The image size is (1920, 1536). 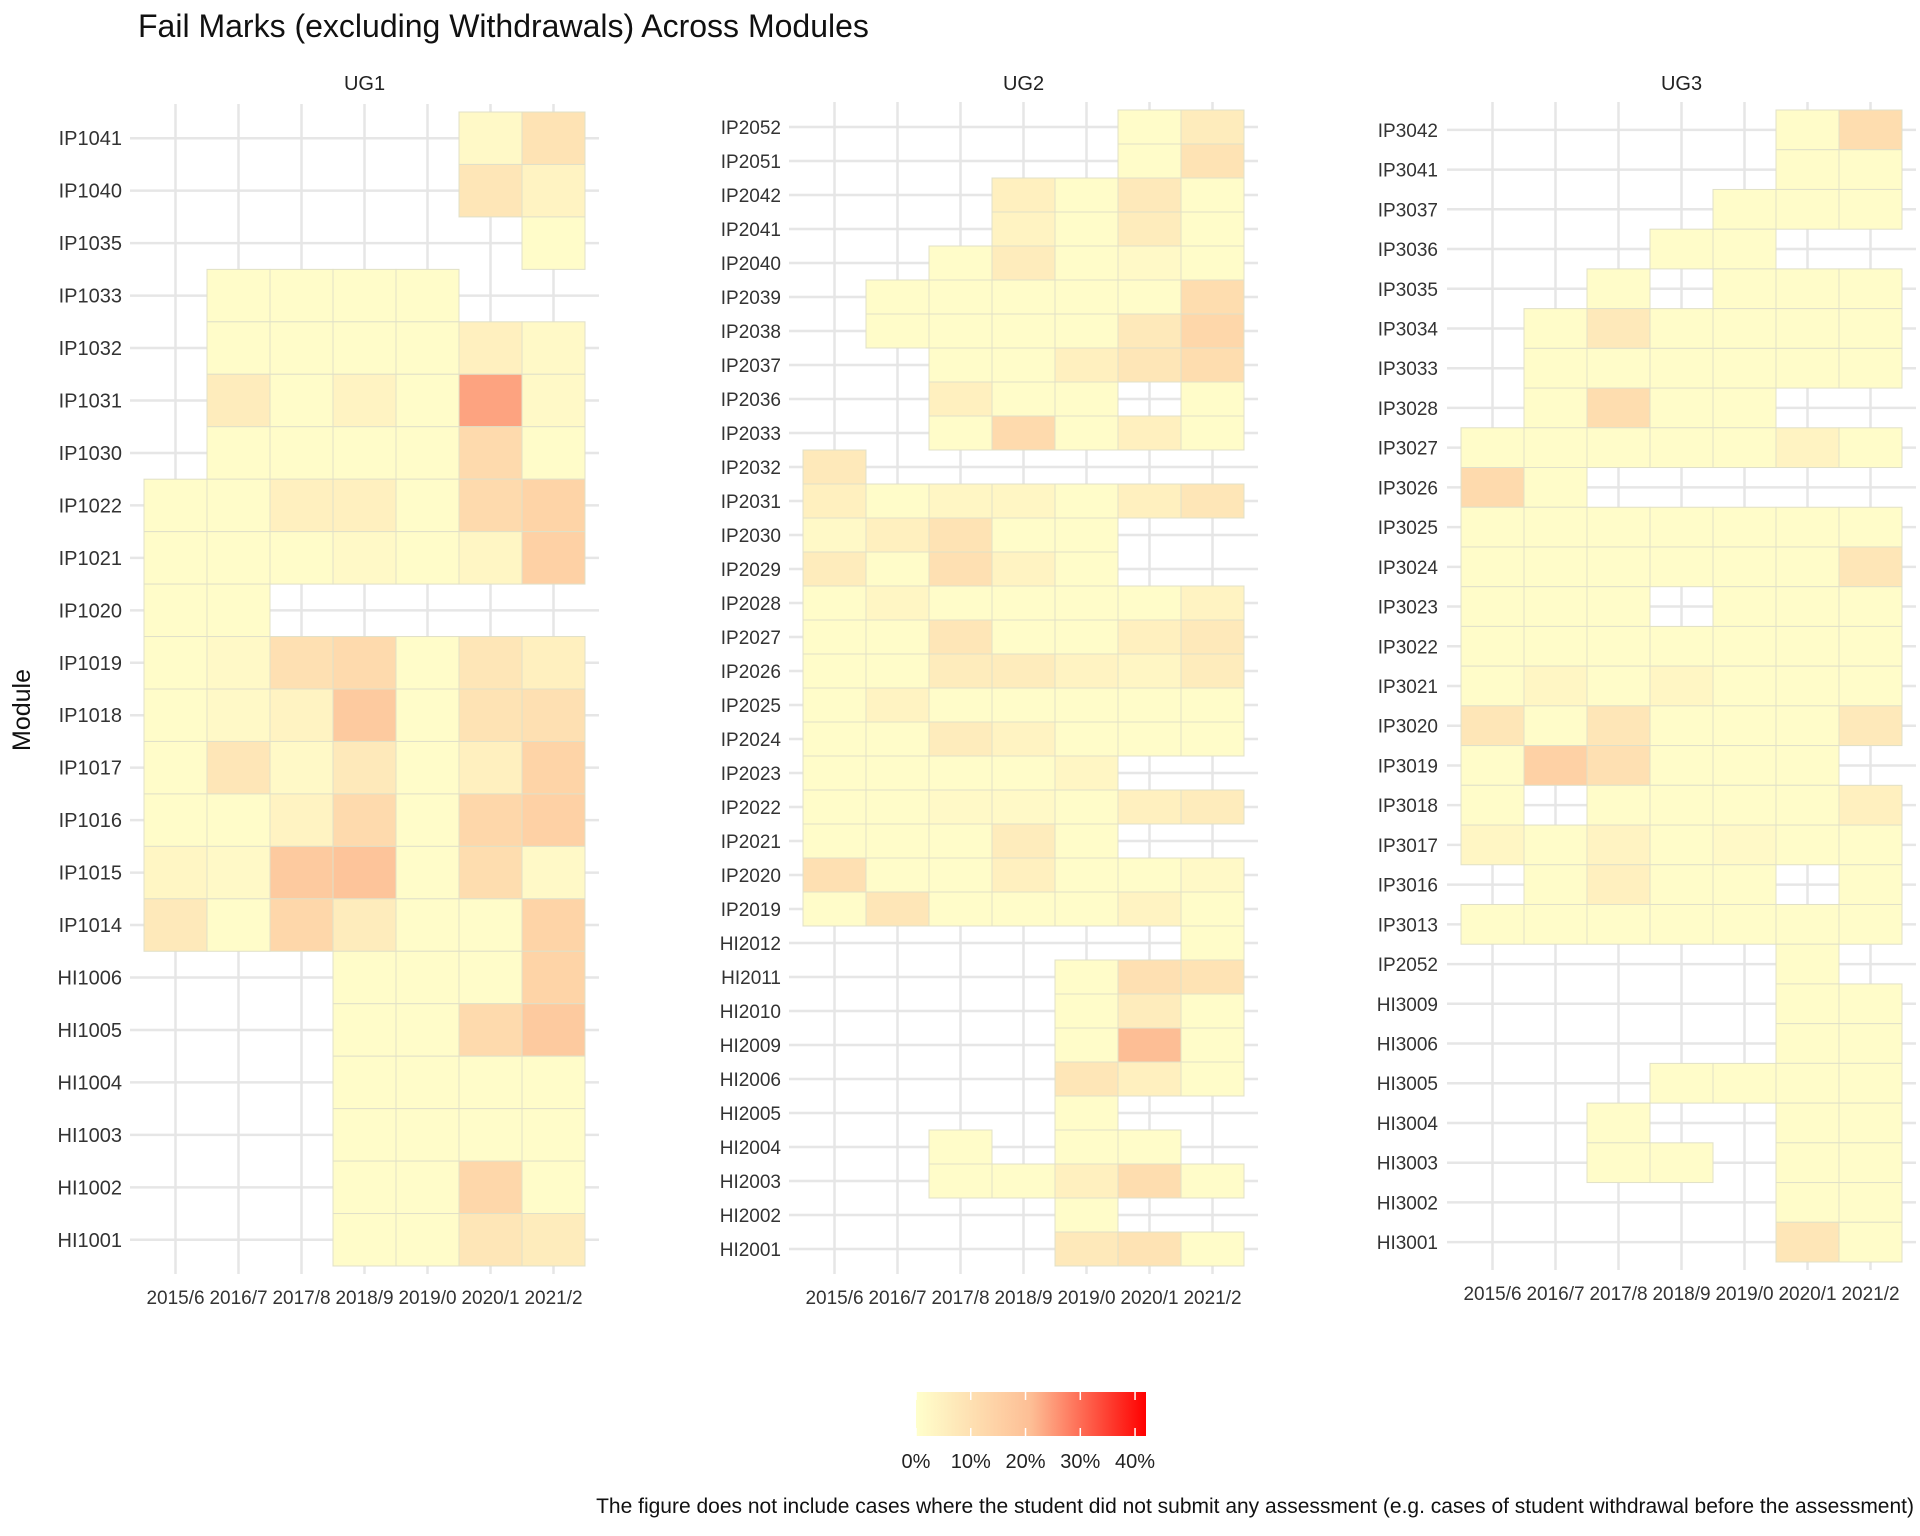 What do you see at coordinates (750, 1080) in the screenshot?
I see `y-tick-label: HI2006` at bounding box center [750, 1080].